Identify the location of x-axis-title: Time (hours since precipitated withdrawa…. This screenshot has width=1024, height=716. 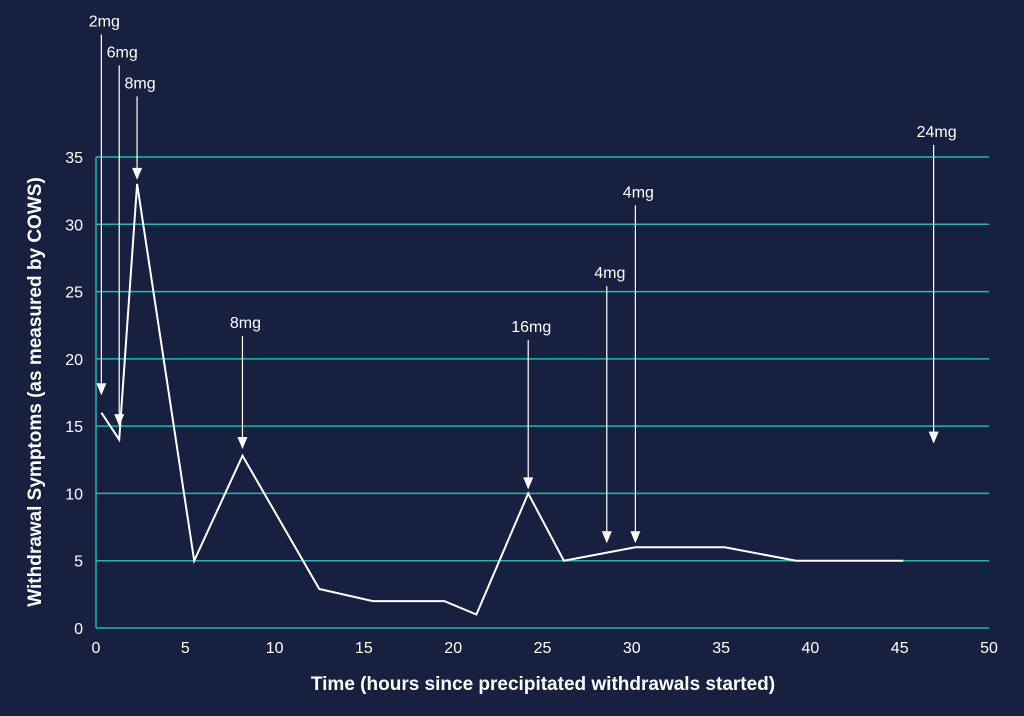
(543, 684).